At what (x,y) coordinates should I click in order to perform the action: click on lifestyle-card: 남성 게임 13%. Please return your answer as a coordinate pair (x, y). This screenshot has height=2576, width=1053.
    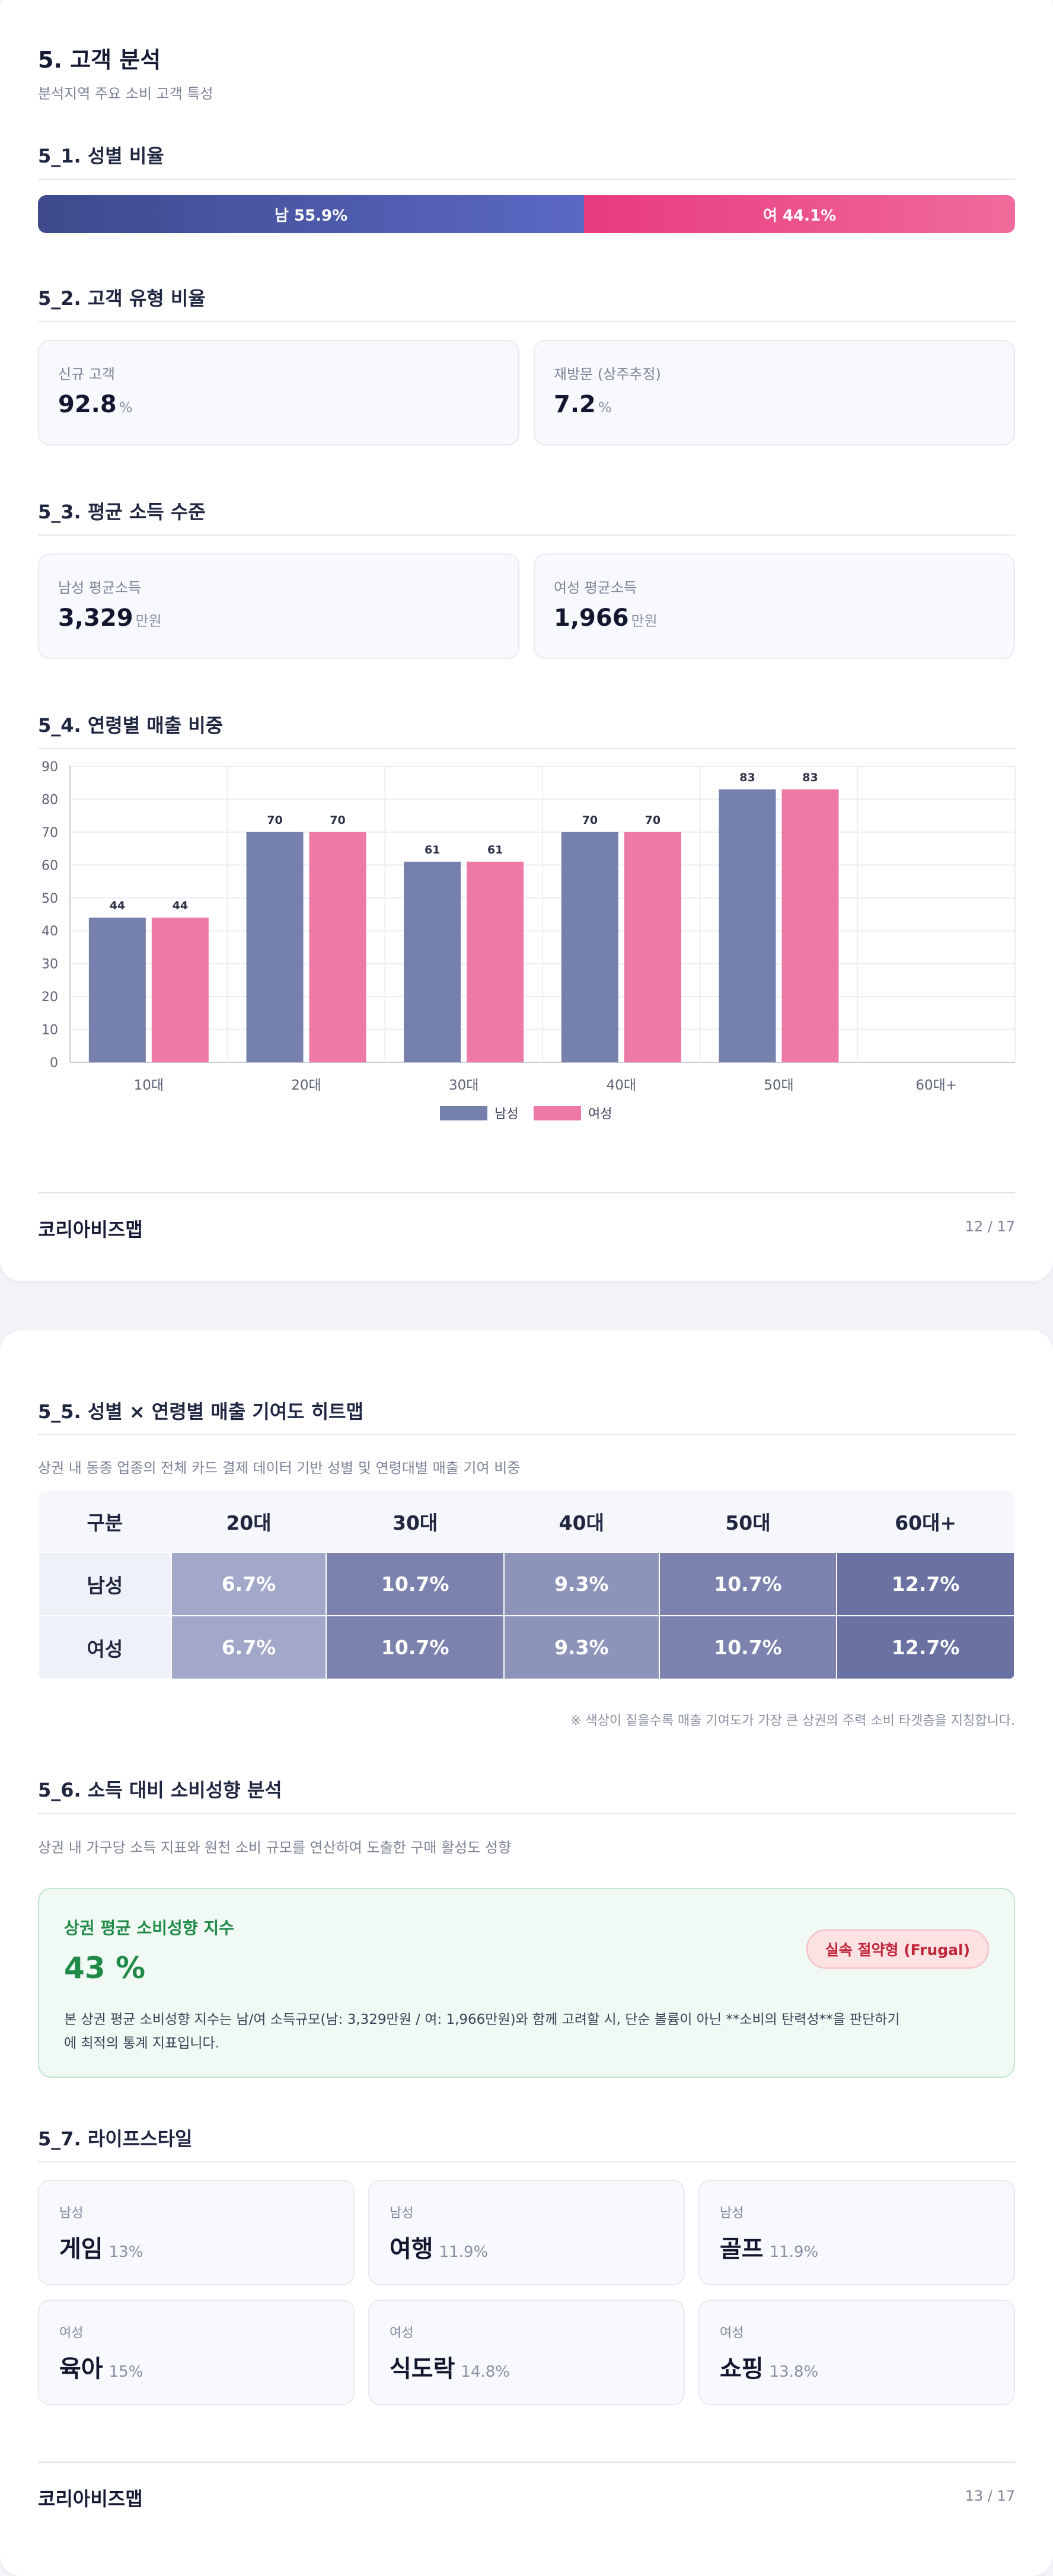
    Looking at the image, I should click on (196, 2232).